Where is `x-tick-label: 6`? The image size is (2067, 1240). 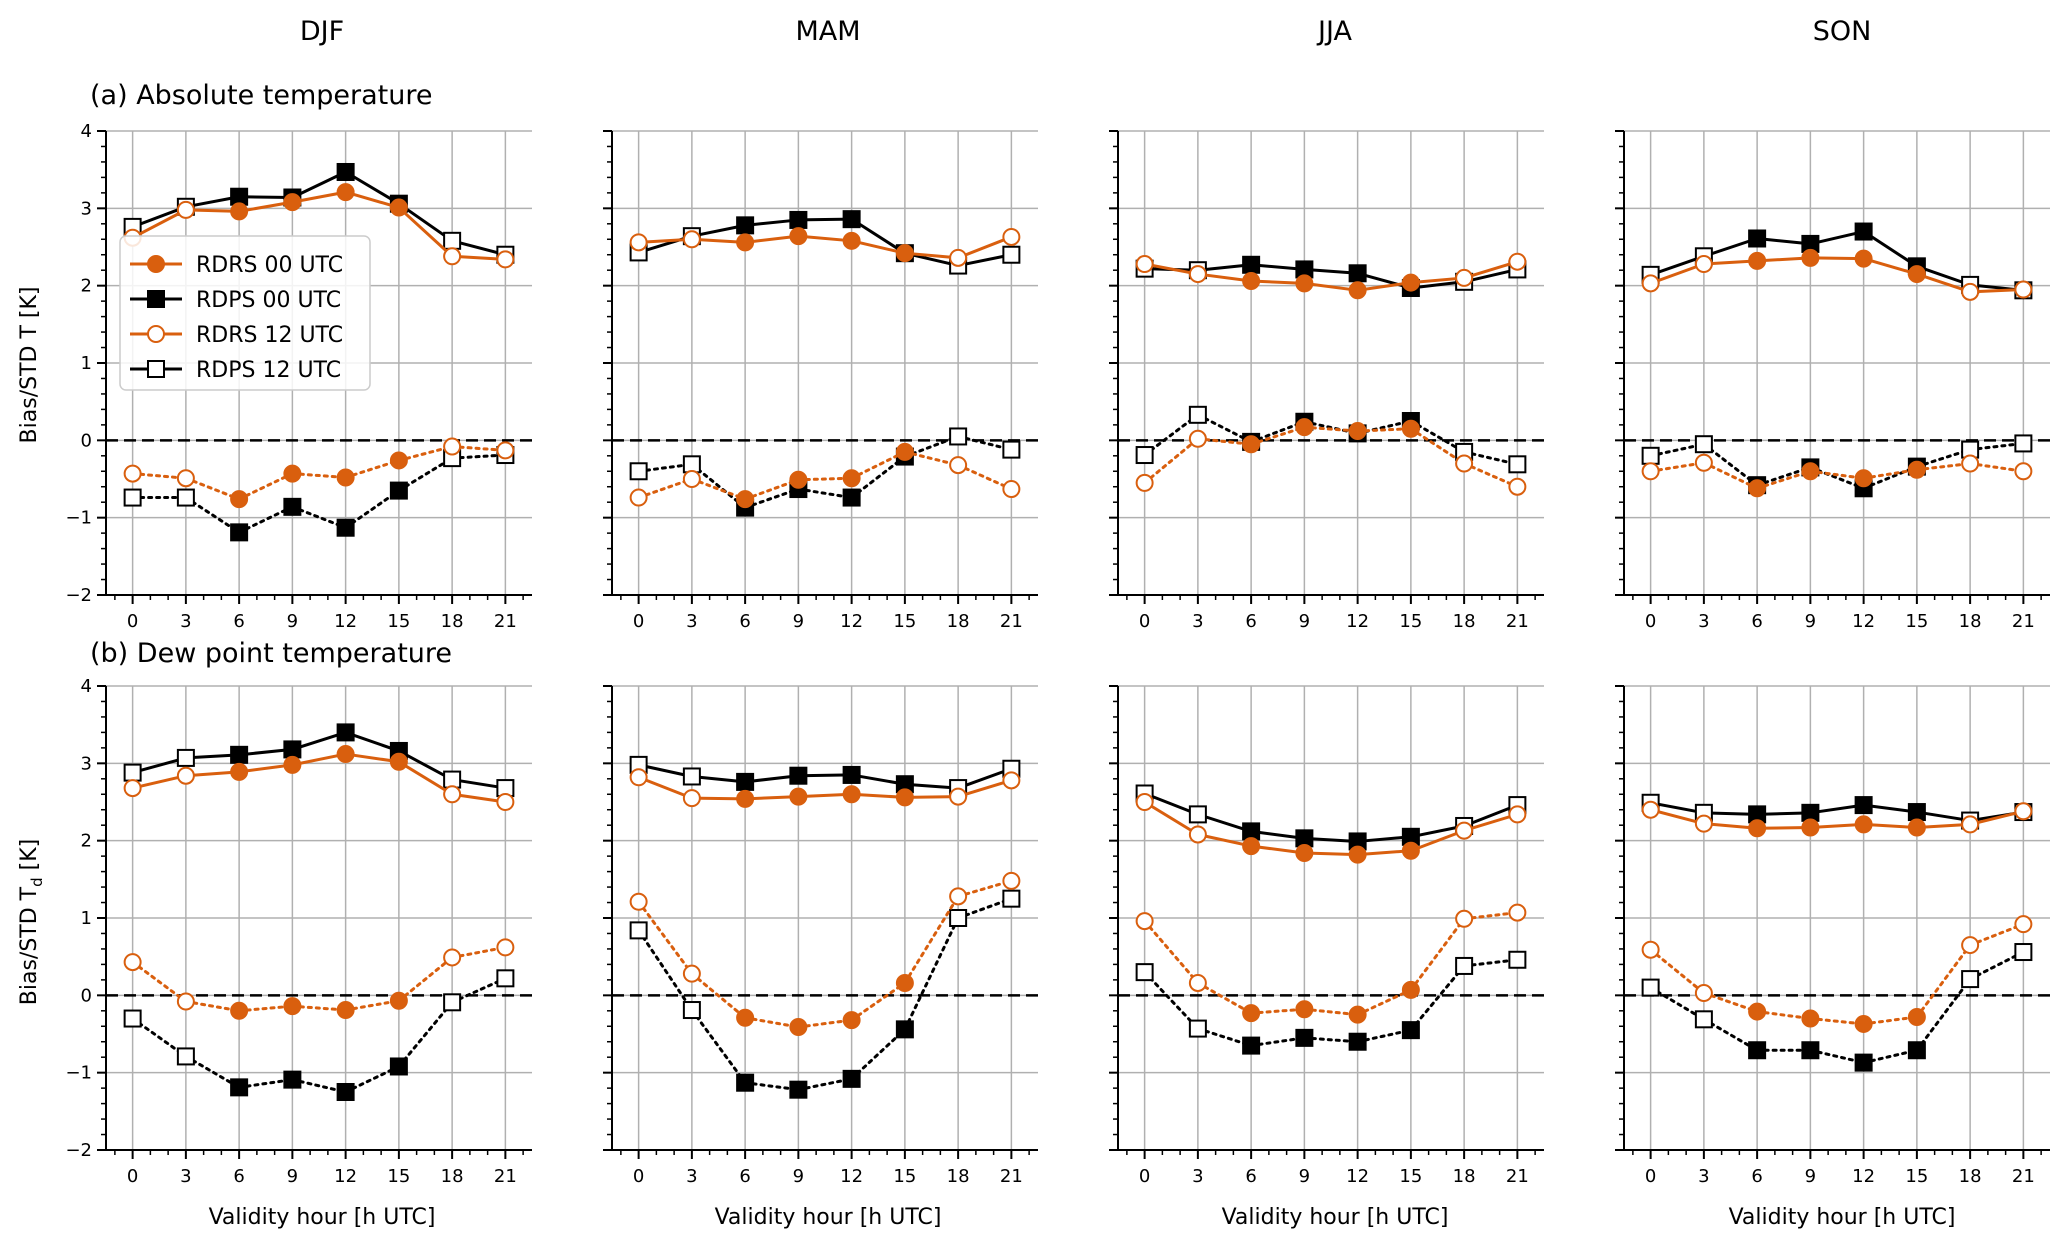 x-tick-label: 6 is located at coordinates (744, 621).